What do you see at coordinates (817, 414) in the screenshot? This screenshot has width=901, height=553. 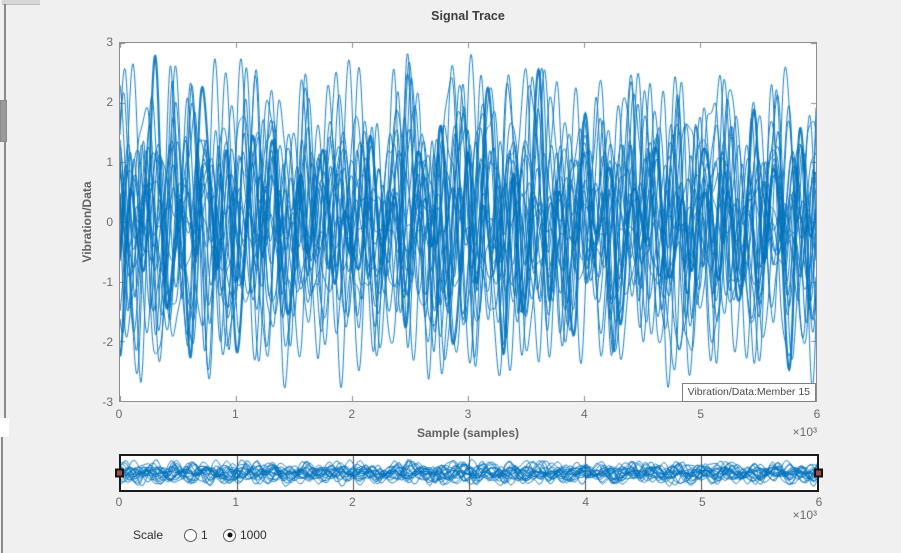 I see `x-tick-label: 6` at bounding box center [817, 414].